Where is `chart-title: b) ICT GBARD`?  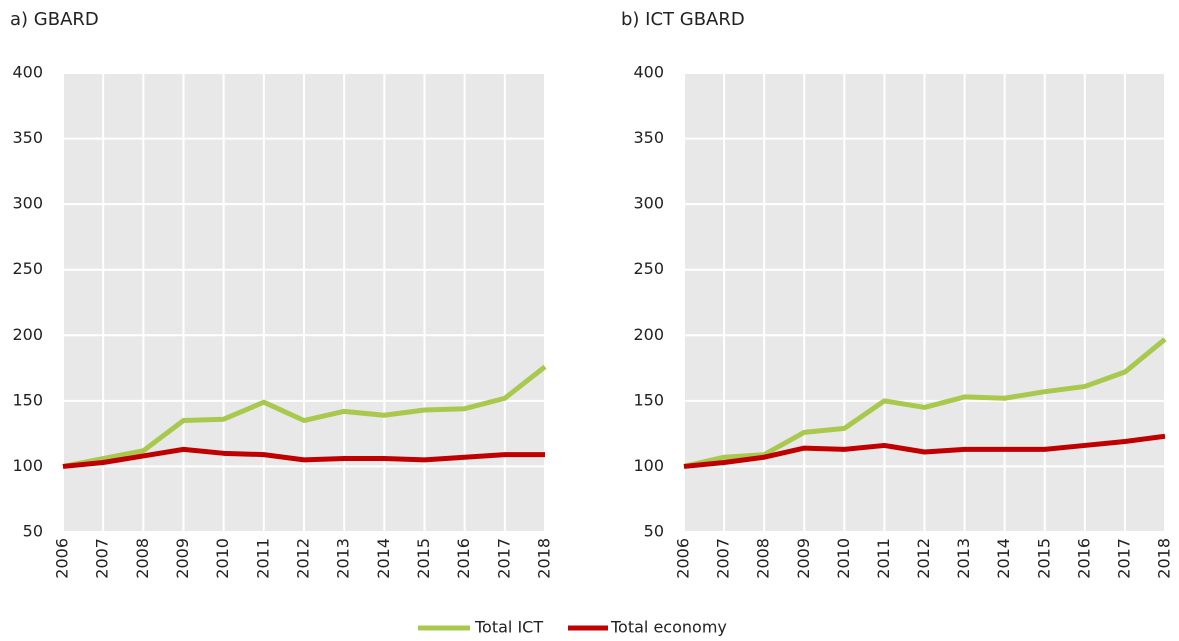 chart-title: b) ICT GBARD is located at coordinates (683, 19).